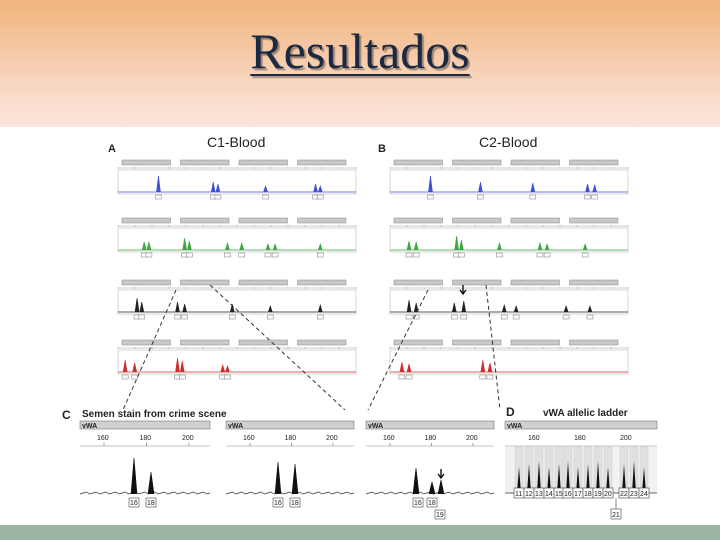  What do you see at coordinates (508, 142) in the screenshot?
I see `panel-b-title: C2-Blood` at bounding box center [508, 142].